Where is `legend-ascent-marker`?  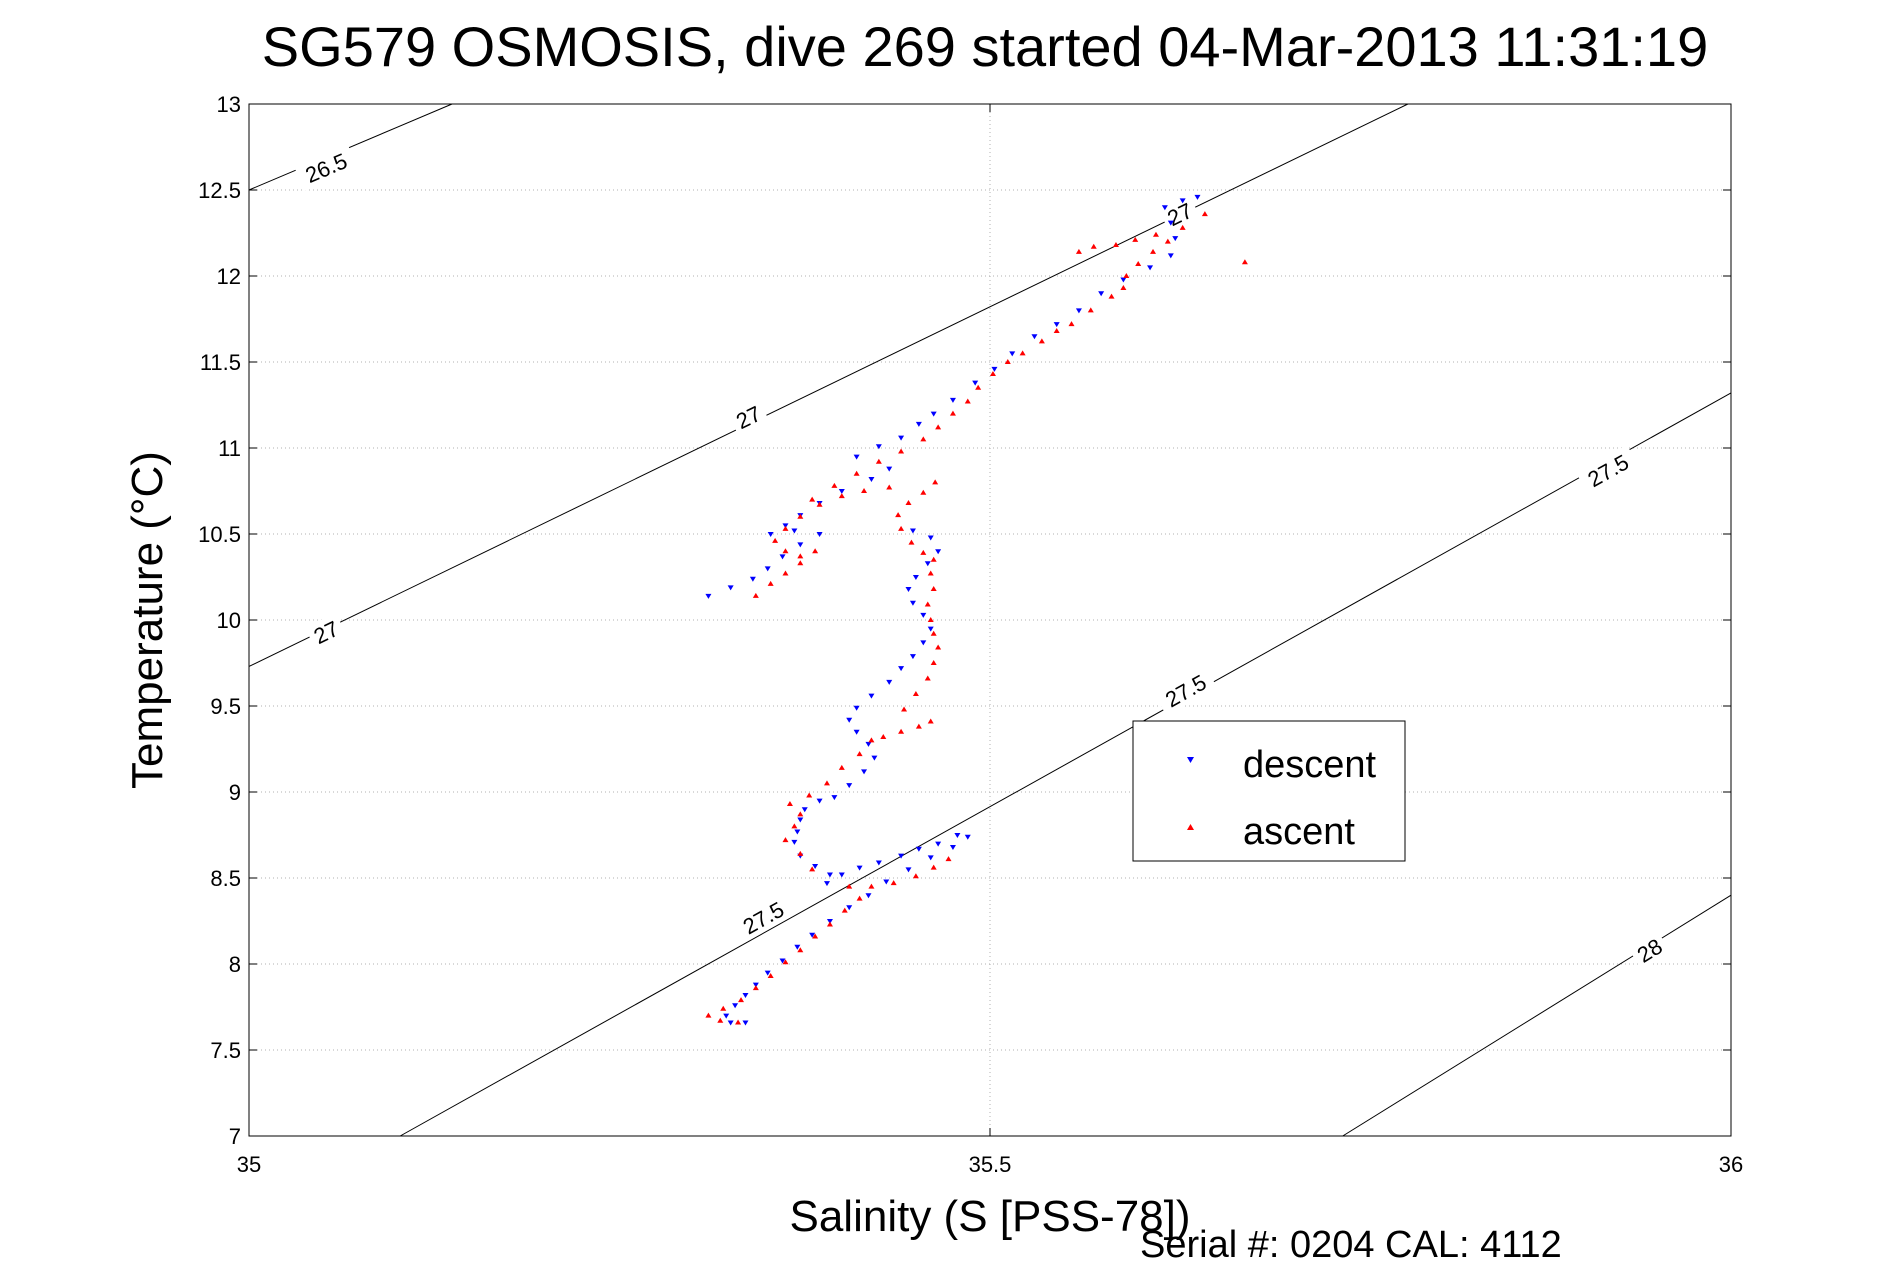
legend-ascent-marker is located at coordinates (1190, 827).